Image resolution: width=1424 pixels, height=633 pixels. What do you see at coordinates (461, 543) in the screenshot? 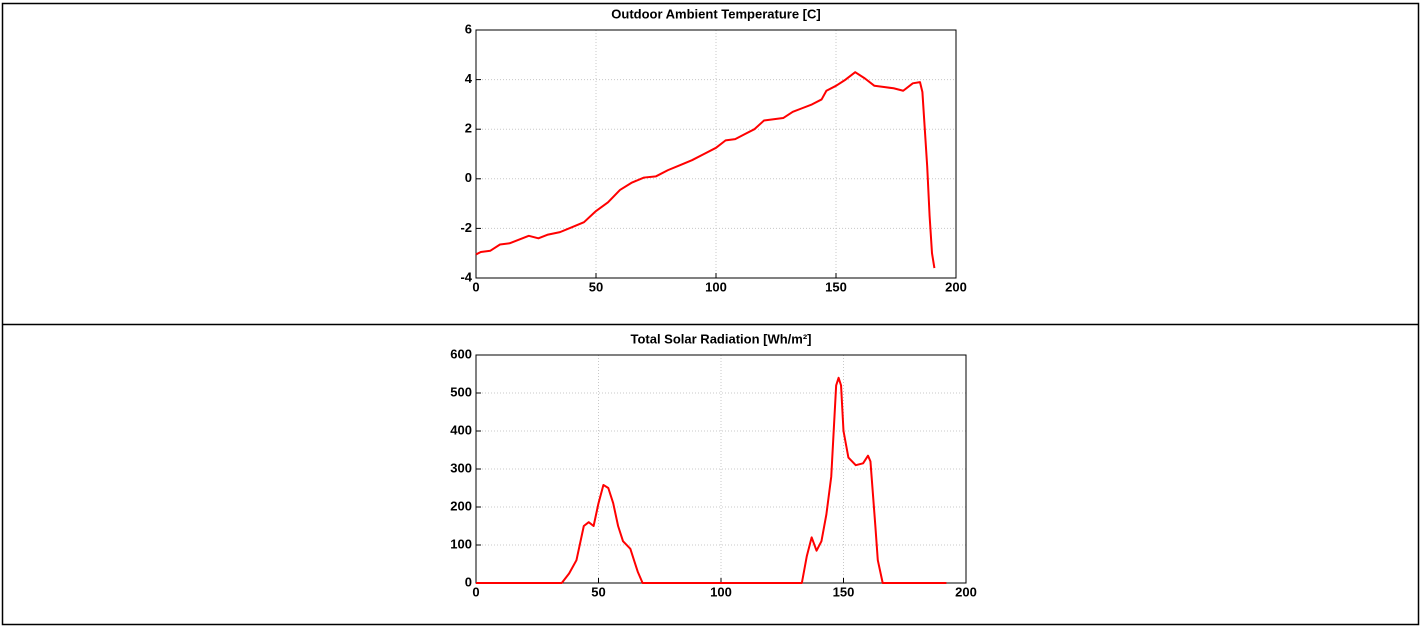
I see `y-tick-label: 100` at bounding box center [461, 543].